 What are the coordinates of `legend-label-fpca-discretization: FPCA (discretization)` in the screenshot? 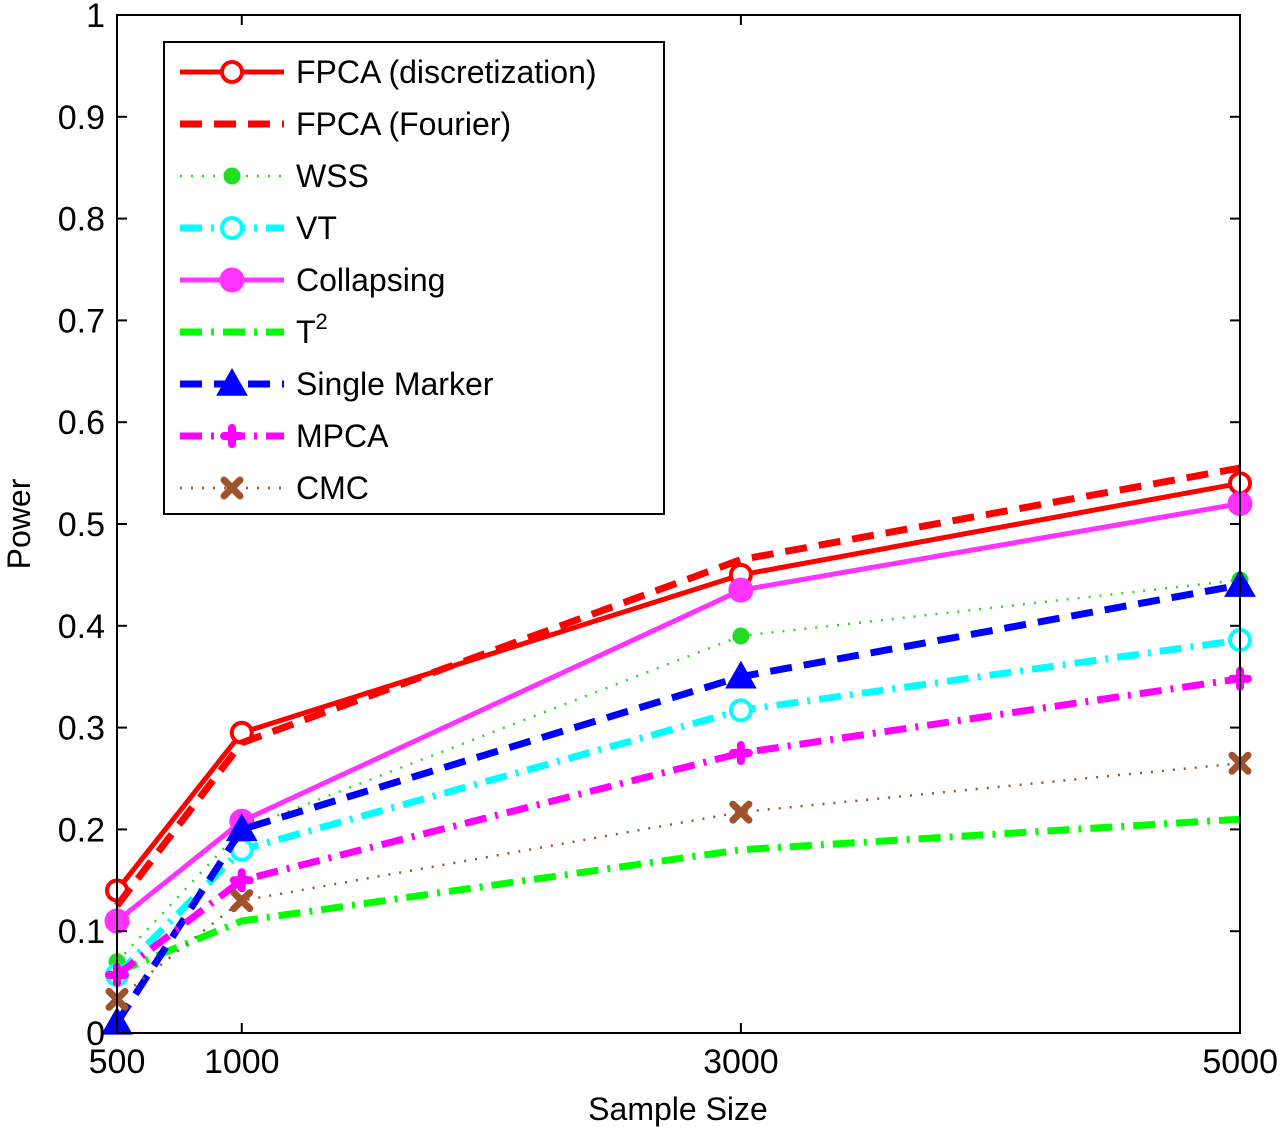 It's located at (446, 72).